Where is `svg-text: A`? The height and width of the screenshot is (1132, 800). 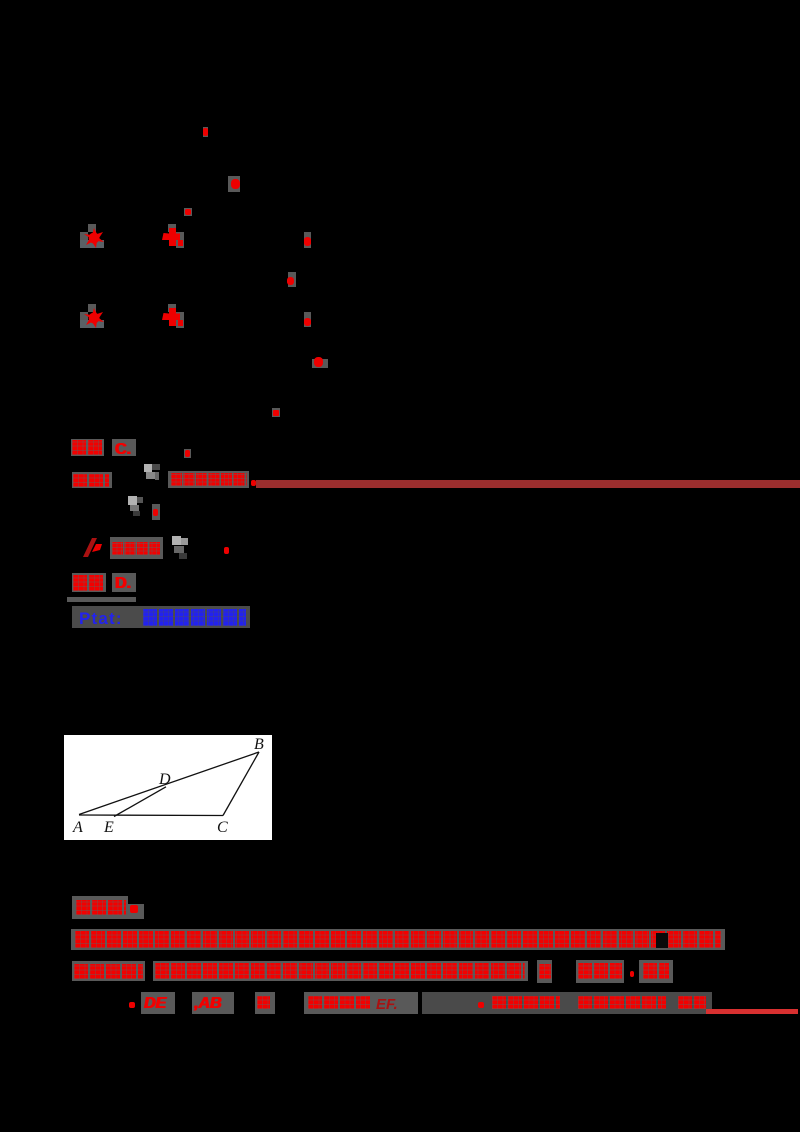 svg-text: A is located at coordinates (77, 827).